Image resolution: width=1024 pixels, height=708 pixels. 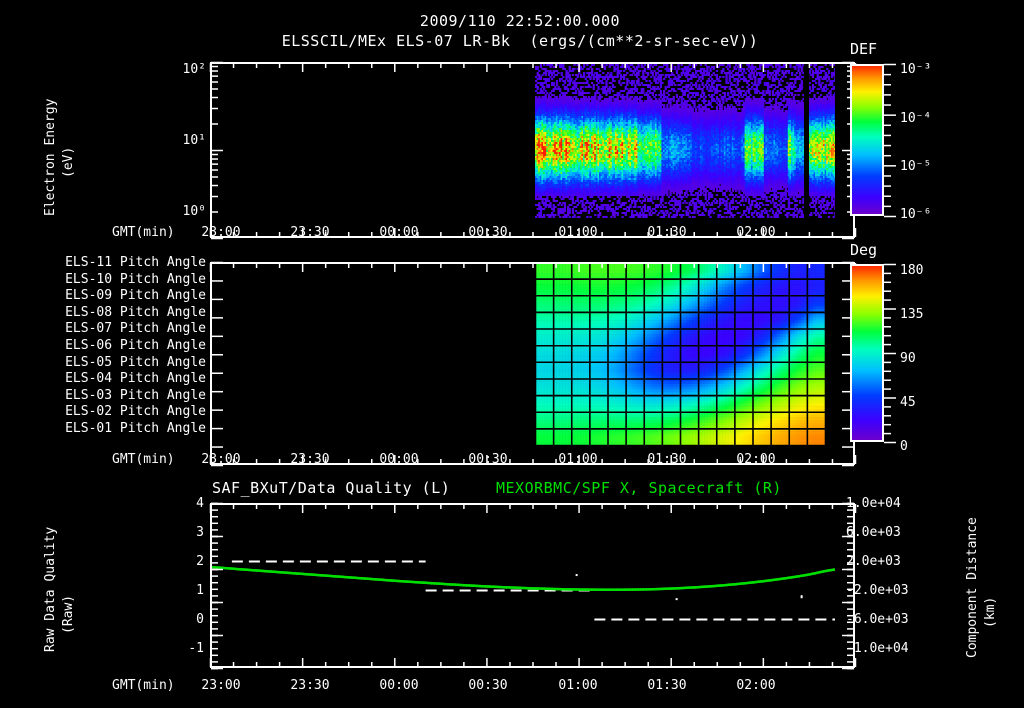 I want to click on deg-colorbar-title: Deg, so click(x=864, y=250).